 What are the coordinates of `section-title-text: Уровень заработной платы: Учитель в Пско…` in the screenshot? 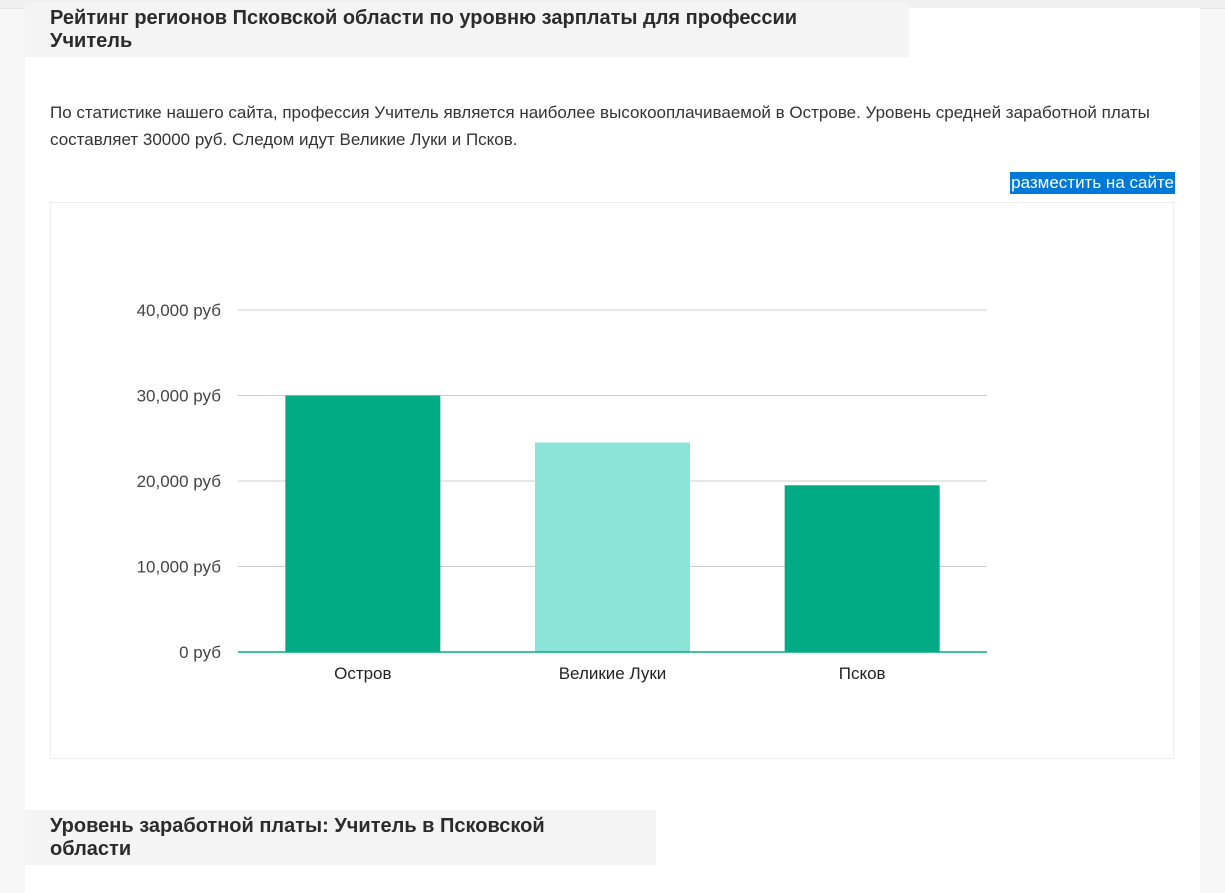 It's located at (297, 837).